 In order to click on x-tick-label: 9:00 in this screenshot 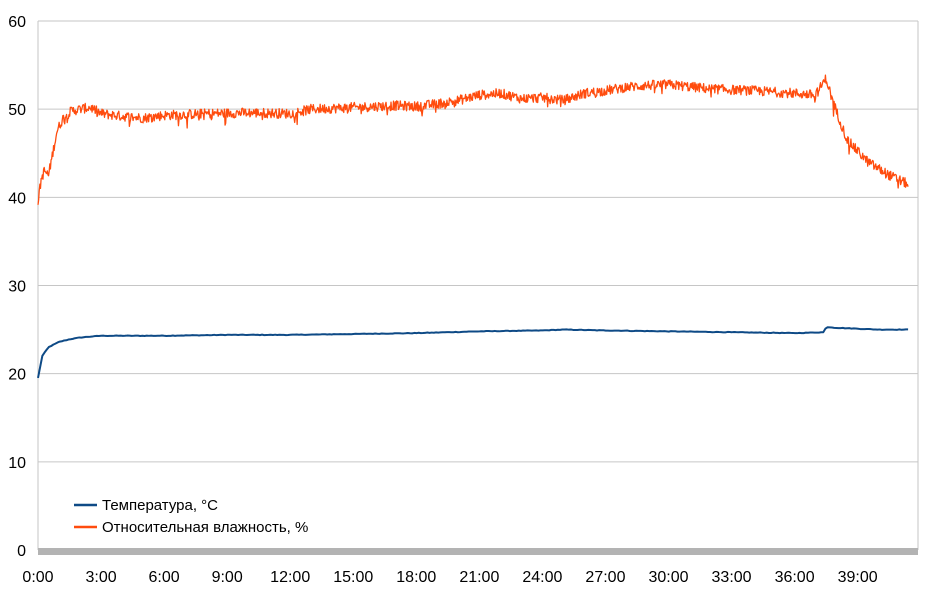, I will do `click(227, 577)`.